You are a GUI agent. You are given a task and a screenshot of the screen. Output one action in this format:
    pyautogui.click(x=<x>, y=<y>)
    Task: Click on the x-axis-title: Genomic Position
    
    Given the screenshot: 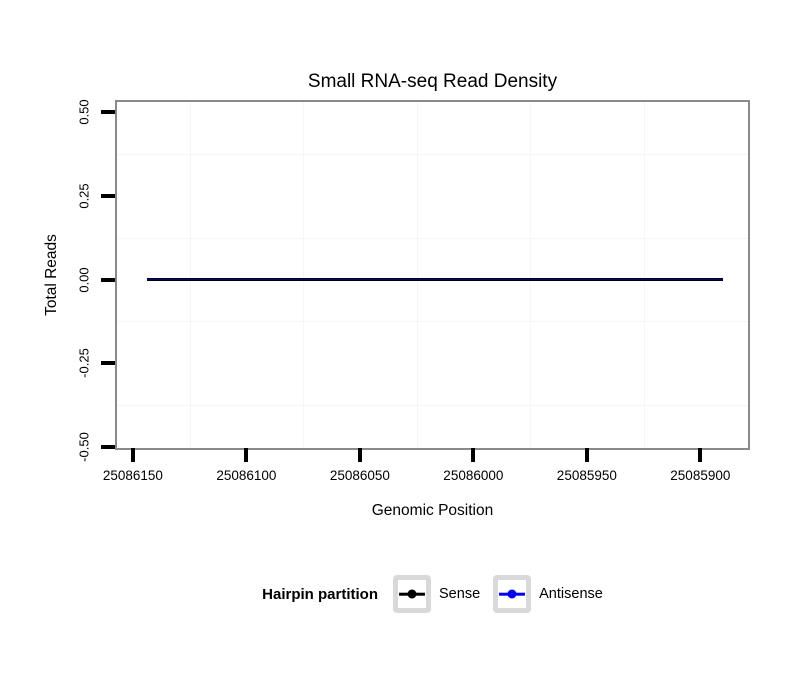 What is the action you would take?
    pyautogui.click(x=432, y=510)
    